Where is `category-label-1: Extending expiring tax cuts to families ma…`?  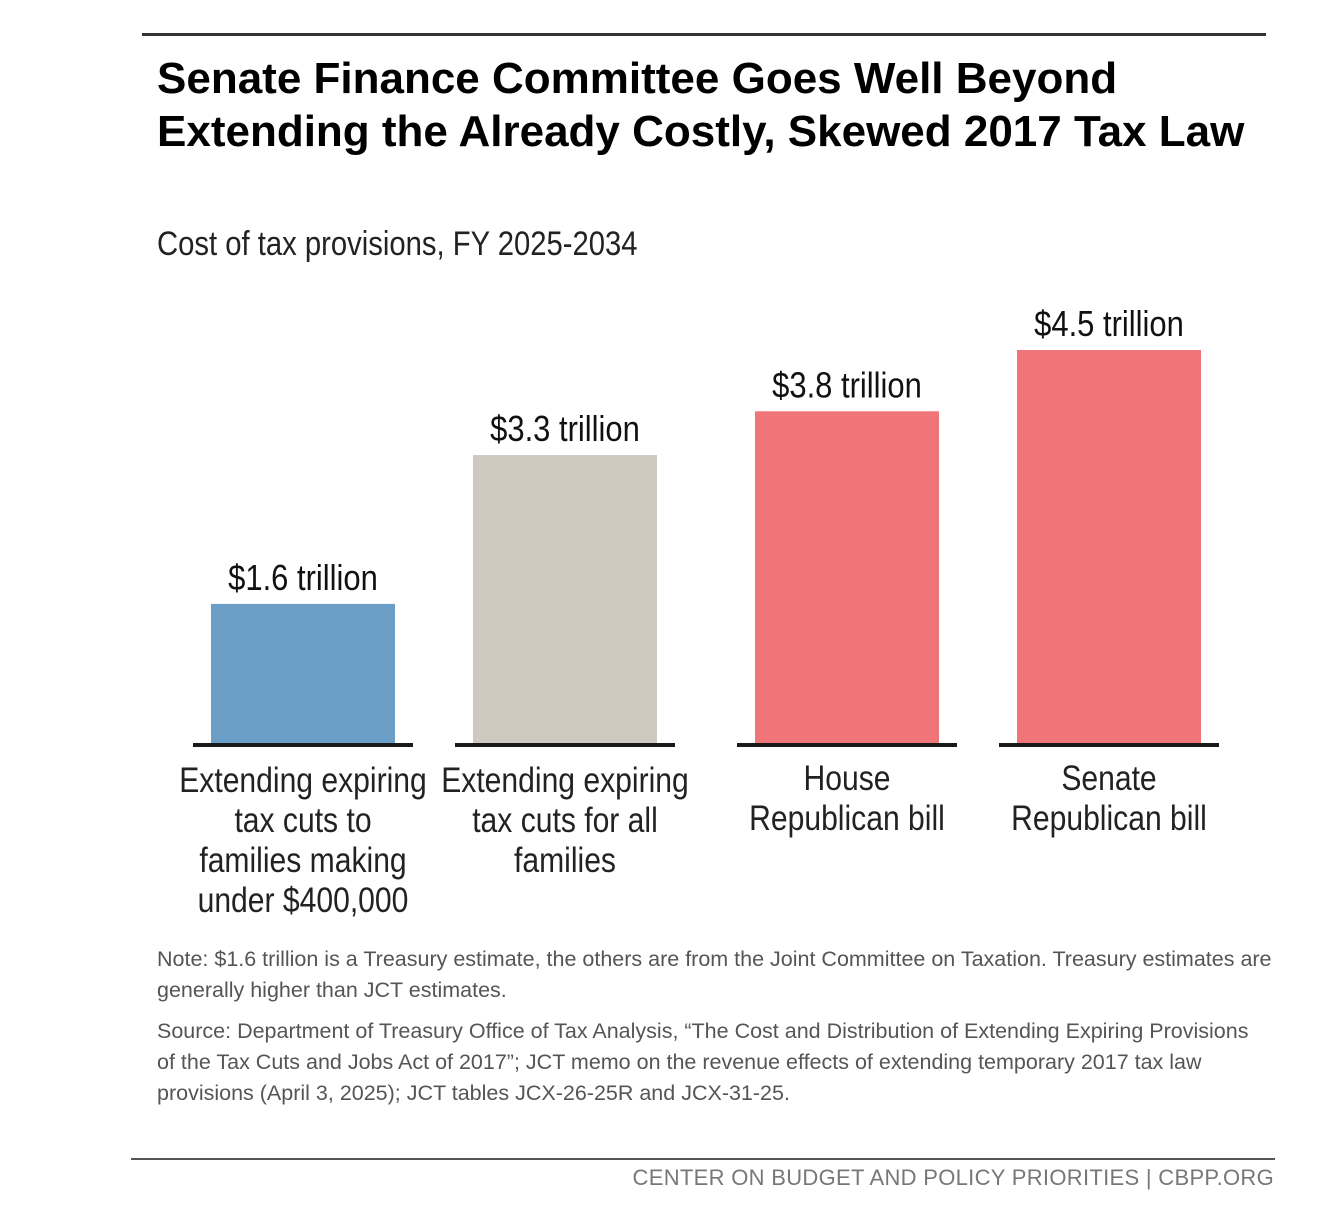 category-label-1: Extending expiring tax cuts to families ma… is located at coordinates (303, 840).